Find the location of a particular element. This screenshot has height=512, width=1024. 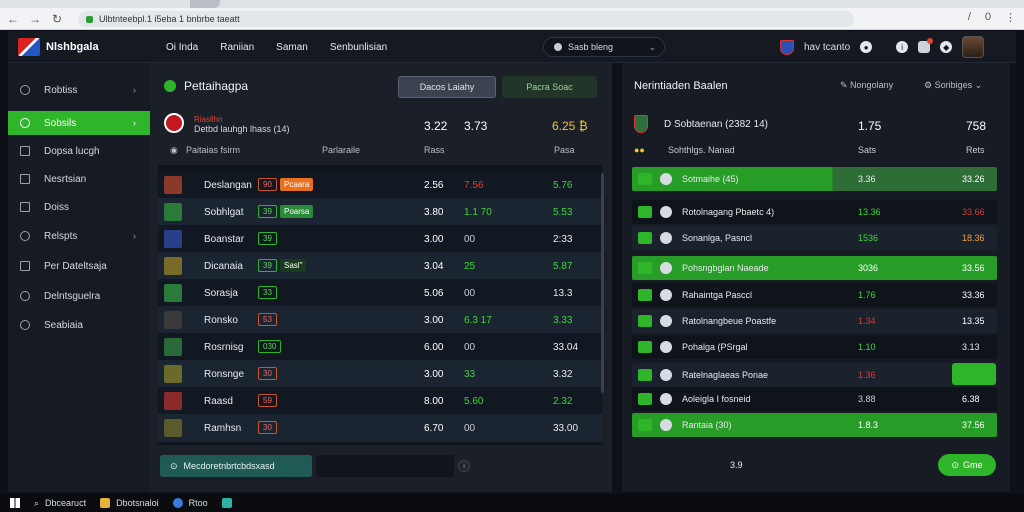

market-odd-1: 1536 is located at coordinates (868, 238).